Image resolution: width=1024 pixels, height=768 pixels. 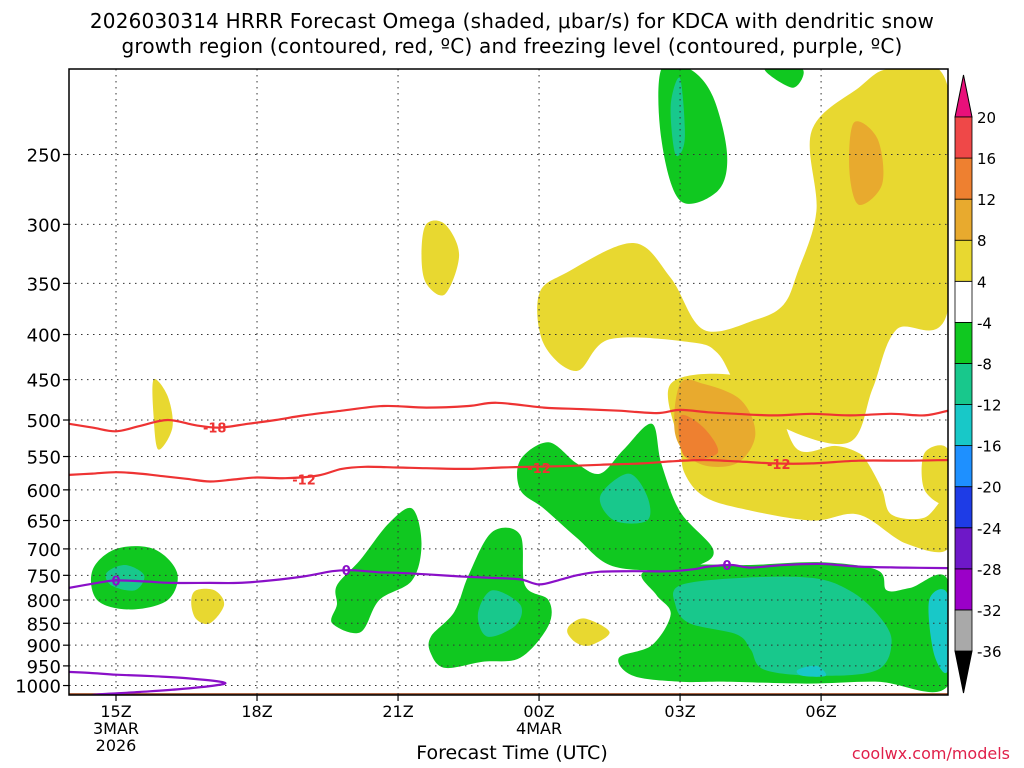 What do you see at coordinates (984, 364) in the screenshot?
I see `colorbar-label-7: -8` at bounding box center [984, 364].